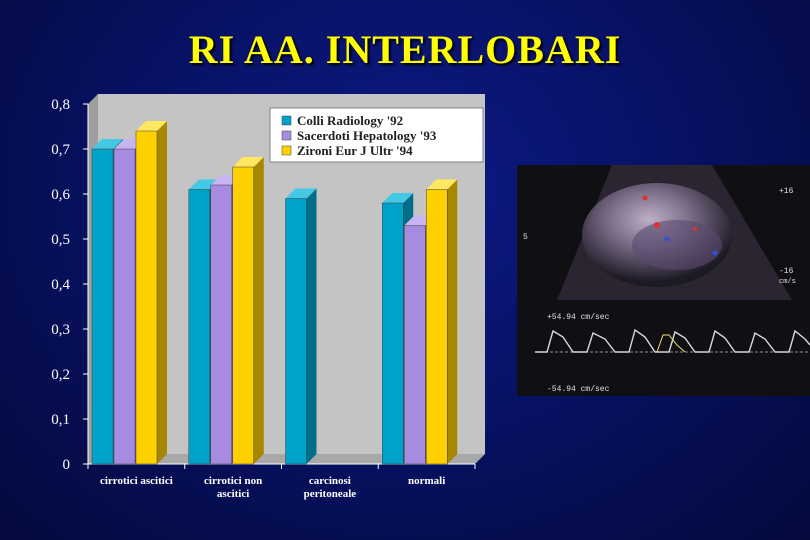 This screenshot has width=810, height=540. I want to click on legend-label: Colli Radiology '92, so click(350, 120).